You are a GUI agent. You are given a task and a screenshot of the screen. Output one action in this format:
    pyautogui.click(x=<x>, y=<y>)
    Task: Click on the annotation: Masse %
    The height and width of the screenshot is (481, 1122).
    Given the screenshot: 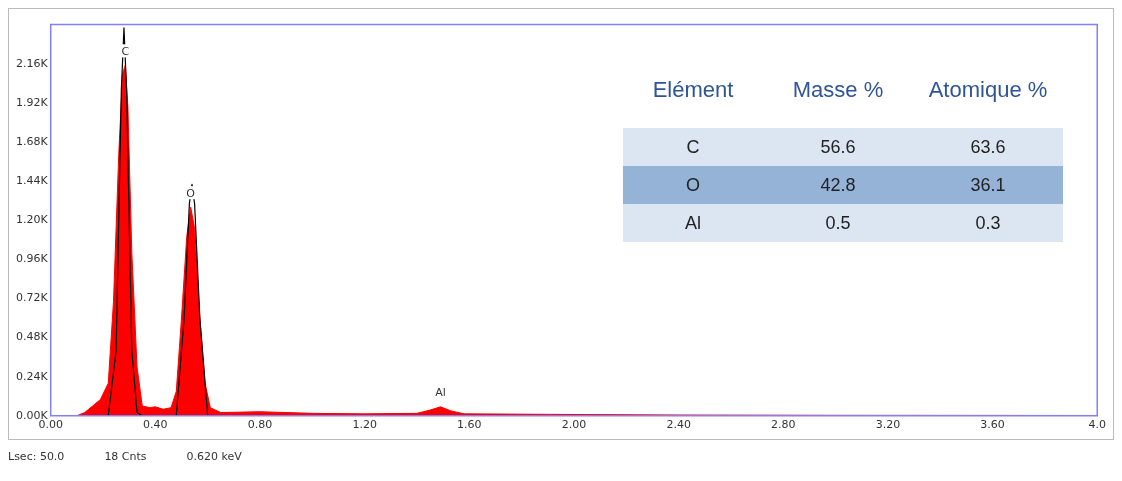 What is the action you would take?
    pyautogui.click(x=838, y=90)
    